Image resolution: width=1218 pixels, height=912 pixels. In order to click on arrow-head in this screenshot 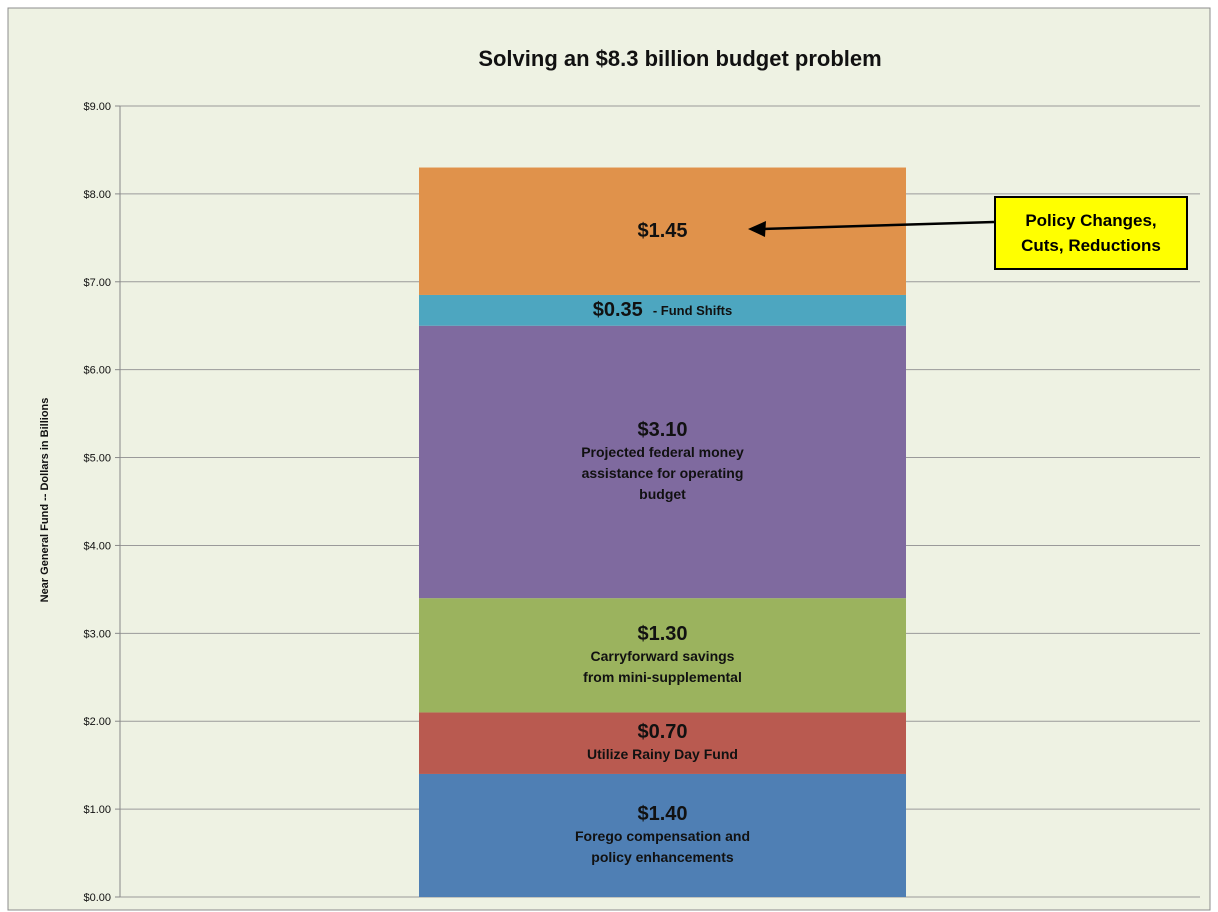, I will do `click(757, 229)`.